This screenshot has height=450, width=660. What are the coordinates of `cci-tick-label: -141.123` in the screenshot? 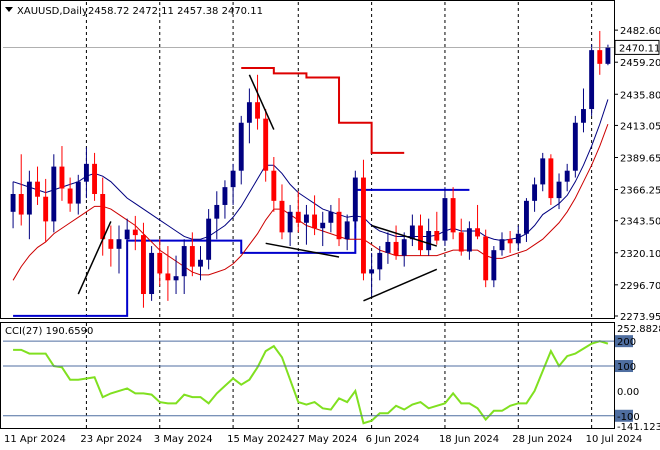 It's located at (638, 427).